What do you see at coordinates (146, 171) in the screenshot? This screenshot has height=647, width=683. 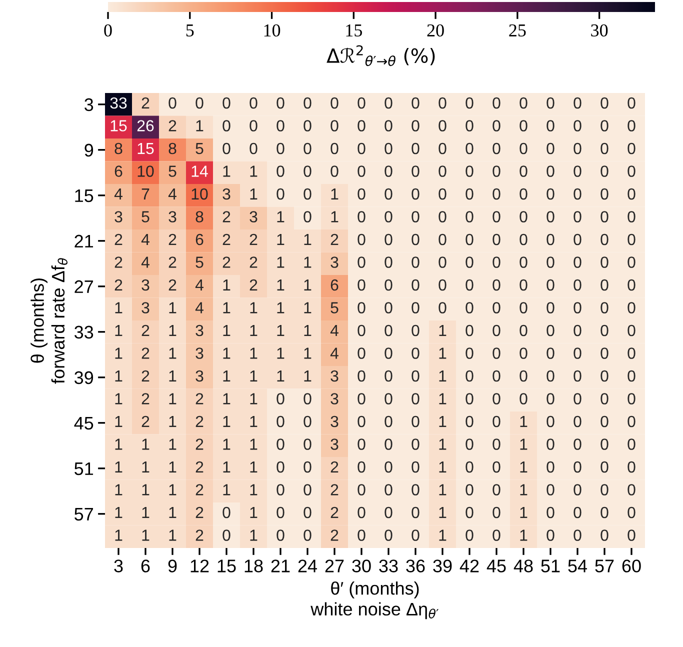 I see `data-label: 10` at bounding box center [146, 171].